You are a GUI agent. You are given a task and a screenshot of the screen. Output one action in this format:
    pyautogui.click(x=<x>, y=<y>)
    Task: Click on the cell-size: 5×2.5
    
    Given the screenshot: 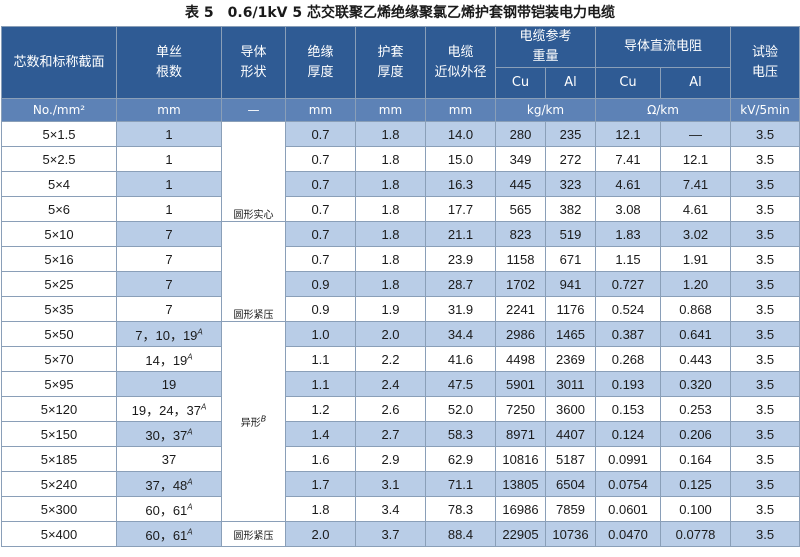 What is the action you would take?
    pyautogui.click(x=59, y=159)
    